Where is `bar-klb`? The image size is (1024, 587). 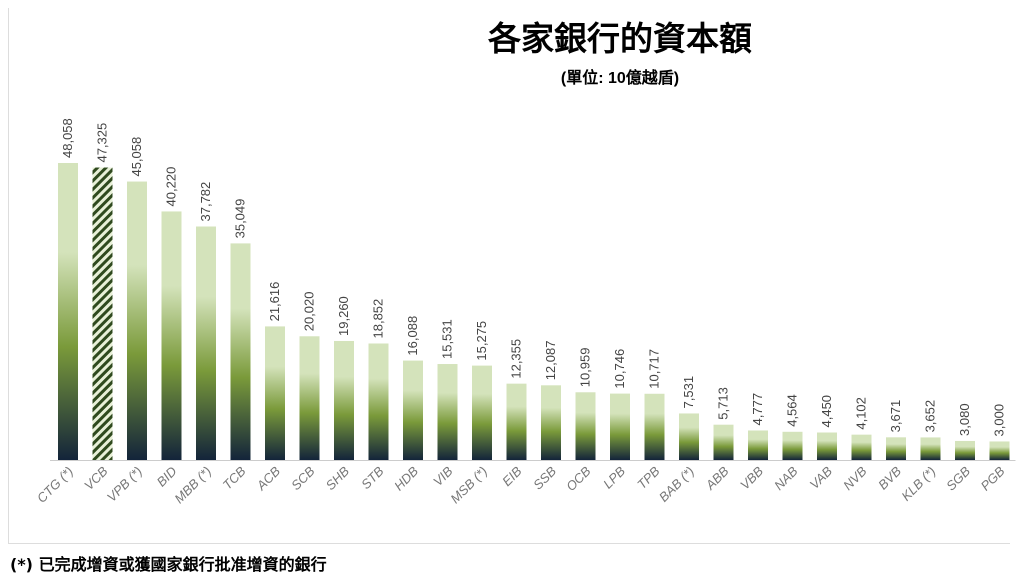 bar-klb is located at coordinates (930, 448).